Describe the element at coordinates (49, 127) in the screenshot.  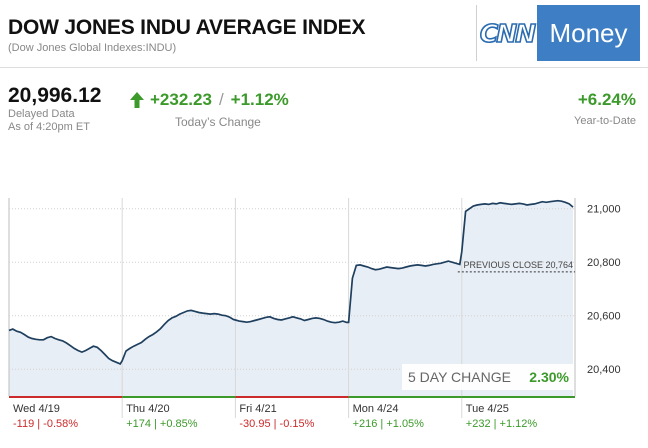
I see `as-of-time: As of 4:20pm ET` at that location.